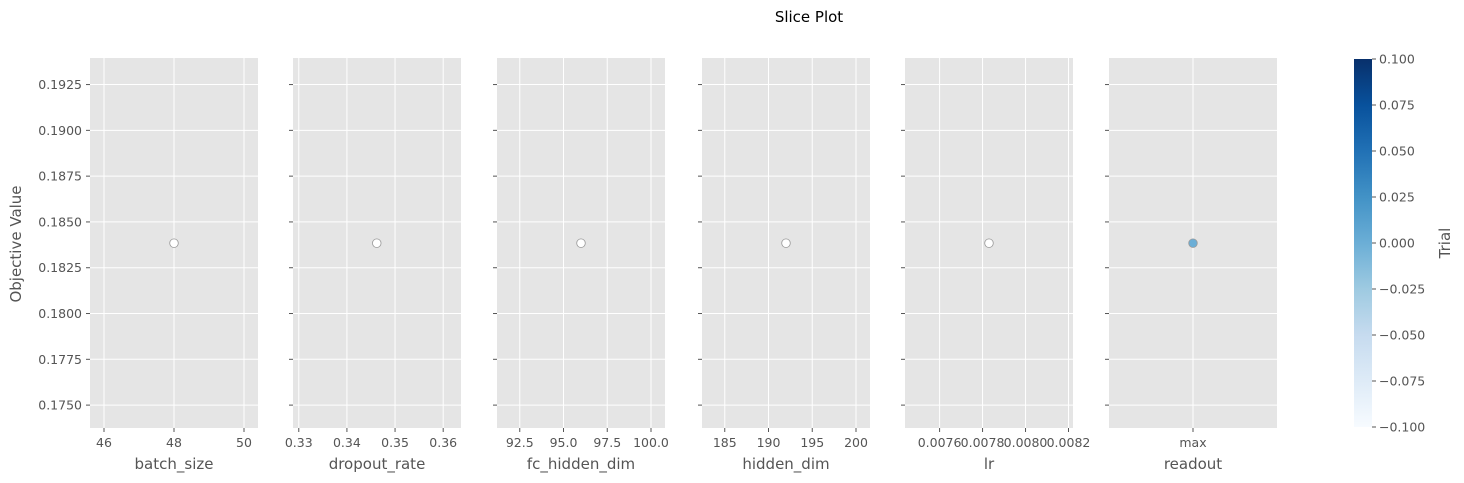 The image size is (1464, 483). What do you see at coordinates (60, 176) in the screenshot?
I see `y-tick-label: 0.1875` at bounding box center [60, 176].